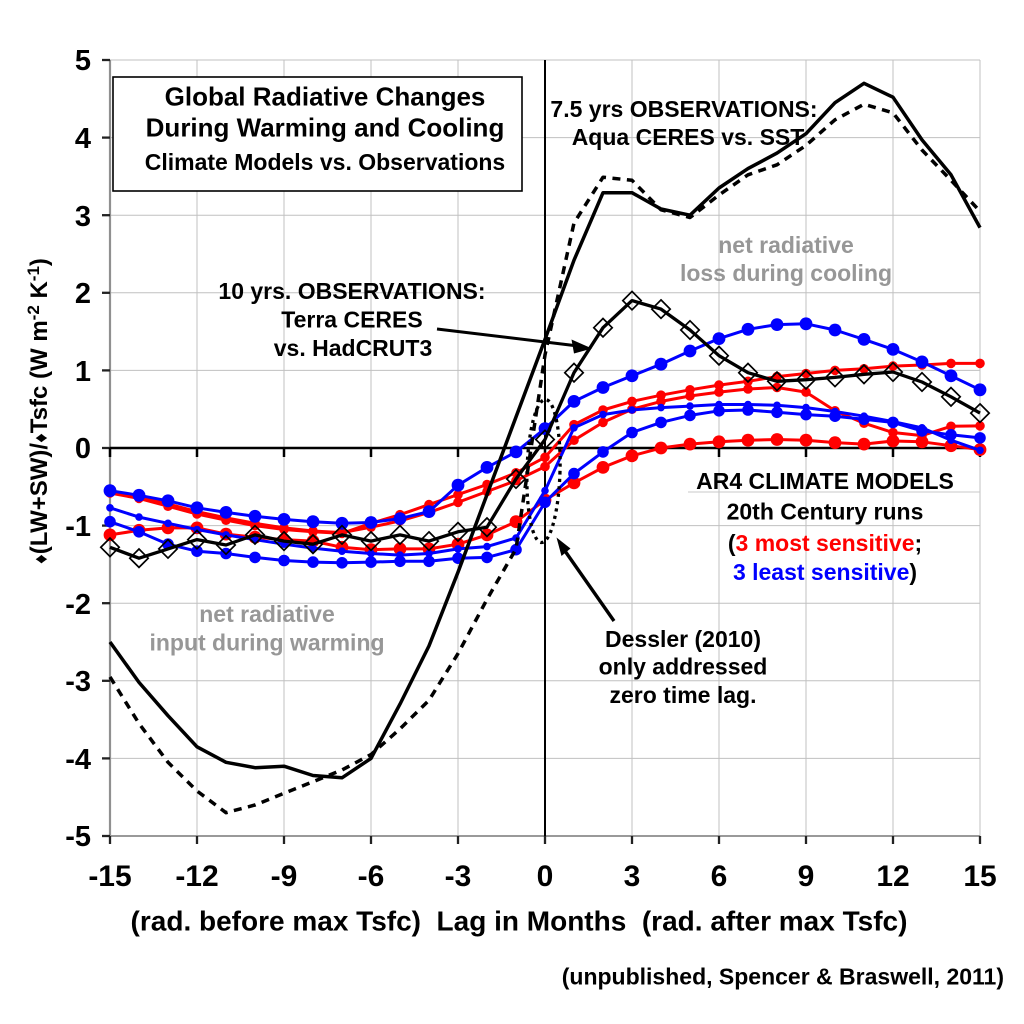 This screenshot has height=1024, width=1024. What do you see at coordinates (325, 97) in the screenshot?
I see `svg-text: Global Radiative Changes` at bounding box center [325, 97].